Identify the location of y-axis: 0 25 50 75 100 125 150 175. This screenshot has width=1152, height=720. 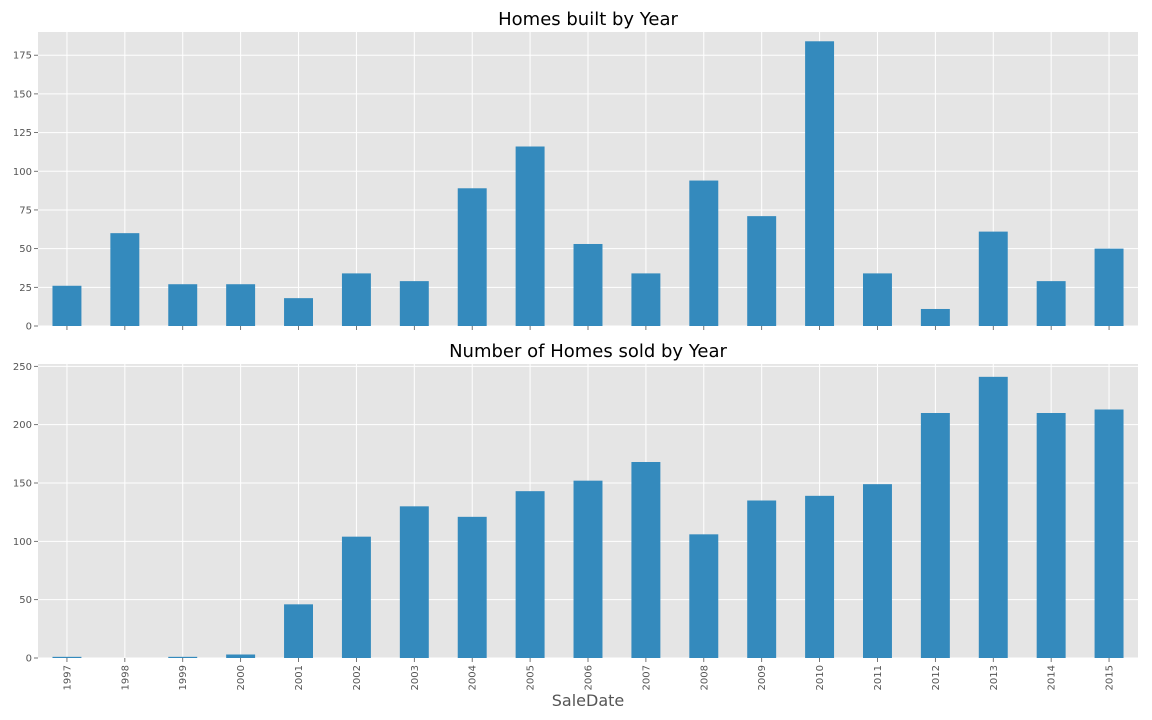
(25, 192).